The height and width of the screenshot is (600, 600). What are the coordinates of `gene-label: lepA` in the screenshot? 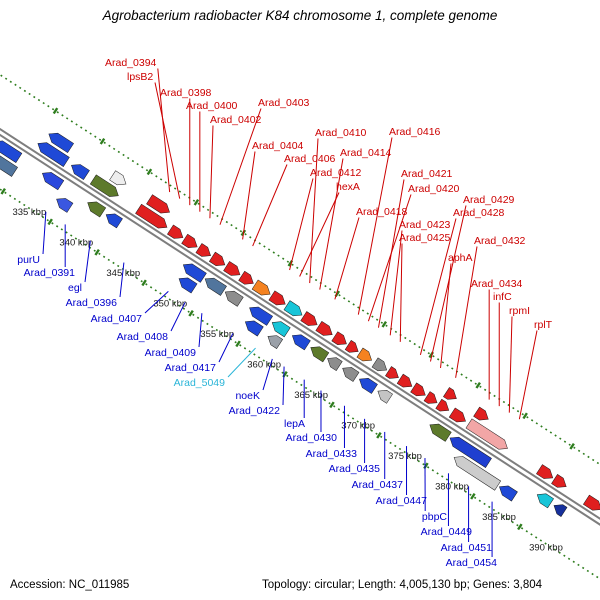 It's located at (294, 424).